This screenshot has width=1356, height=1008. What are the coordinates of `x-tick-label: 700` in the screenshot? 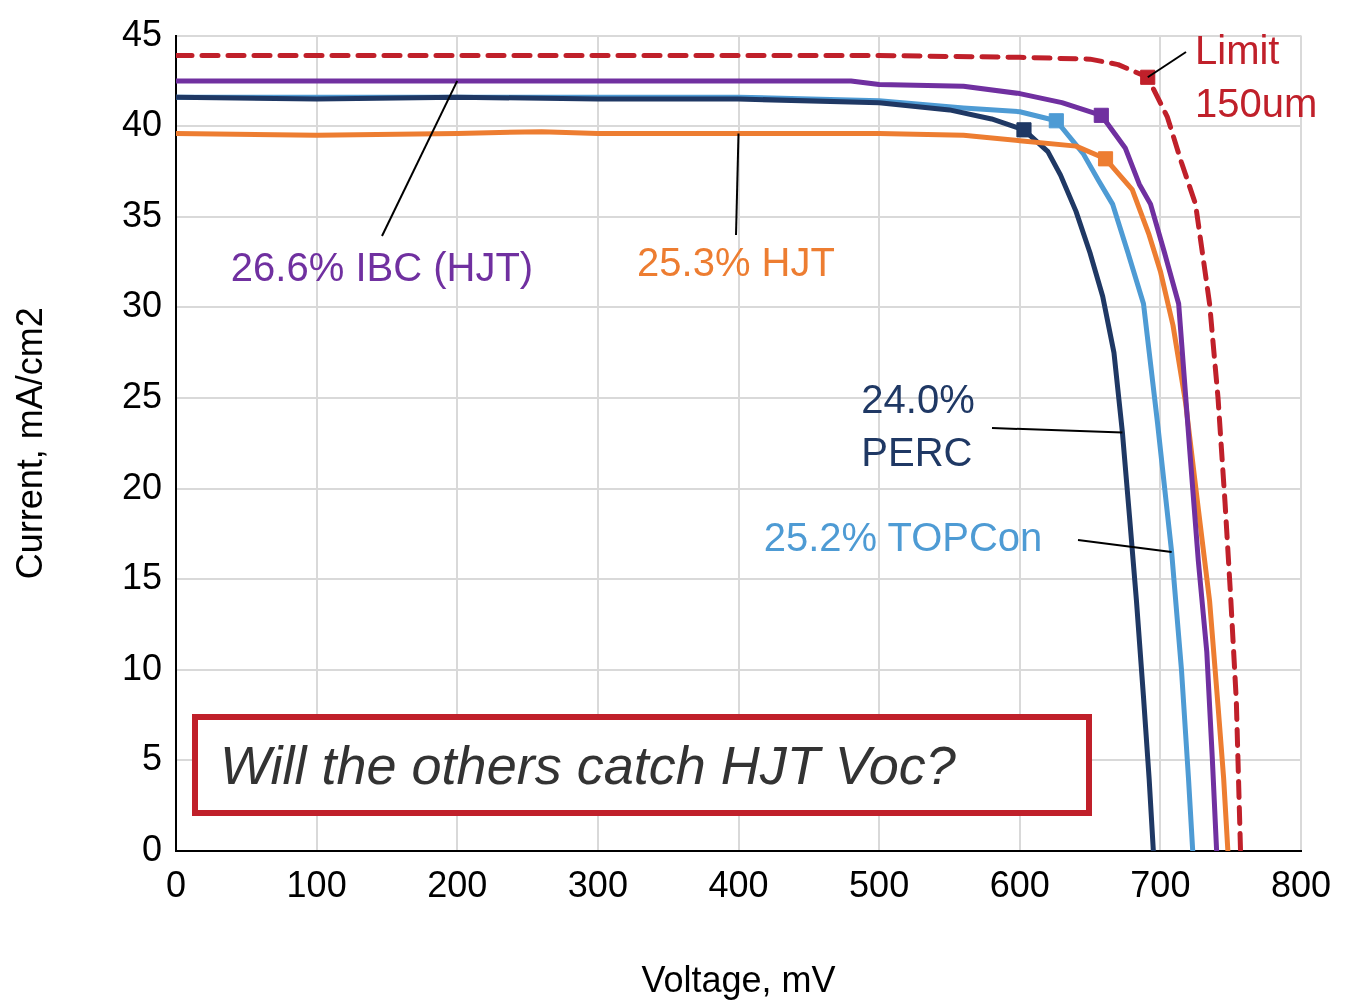 It's located at (1160, 884).